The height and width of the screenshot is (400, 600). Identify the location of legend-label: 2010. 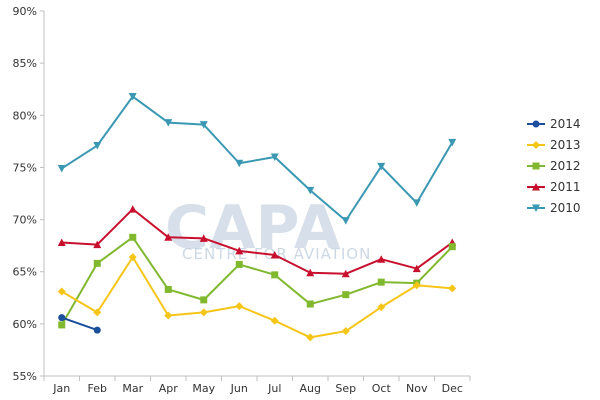
(565, 208).